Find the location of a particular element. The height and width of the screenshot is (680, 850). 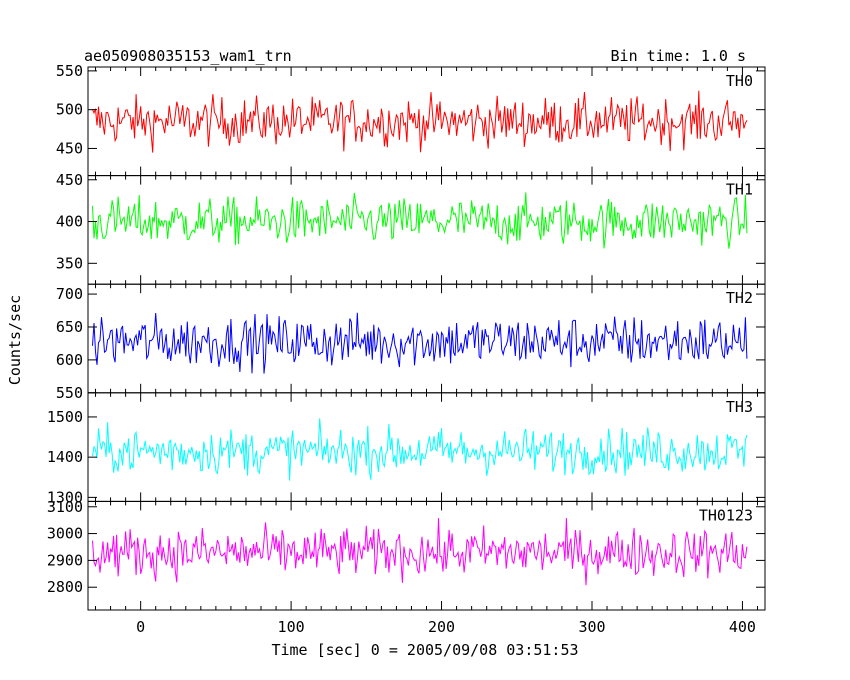

panel-frame-th3 is located at coordinates (426, 447).